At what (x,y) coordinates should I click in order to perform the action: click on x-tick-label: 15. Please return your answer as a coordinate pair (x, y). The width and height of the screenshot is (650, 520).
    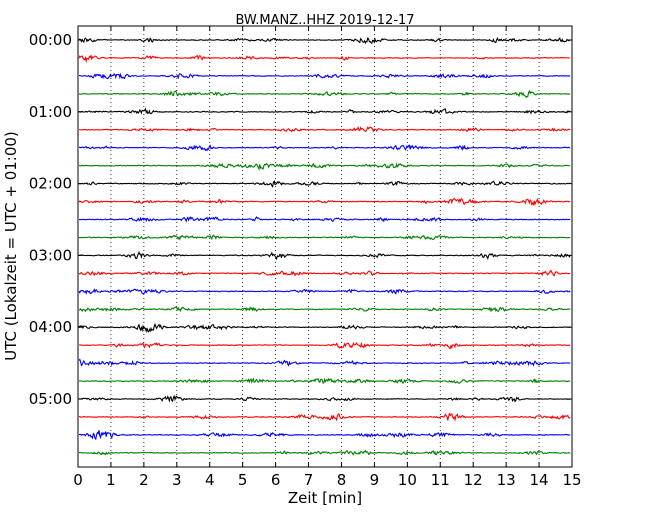
    Looking at the image, I should click on (571, 480).